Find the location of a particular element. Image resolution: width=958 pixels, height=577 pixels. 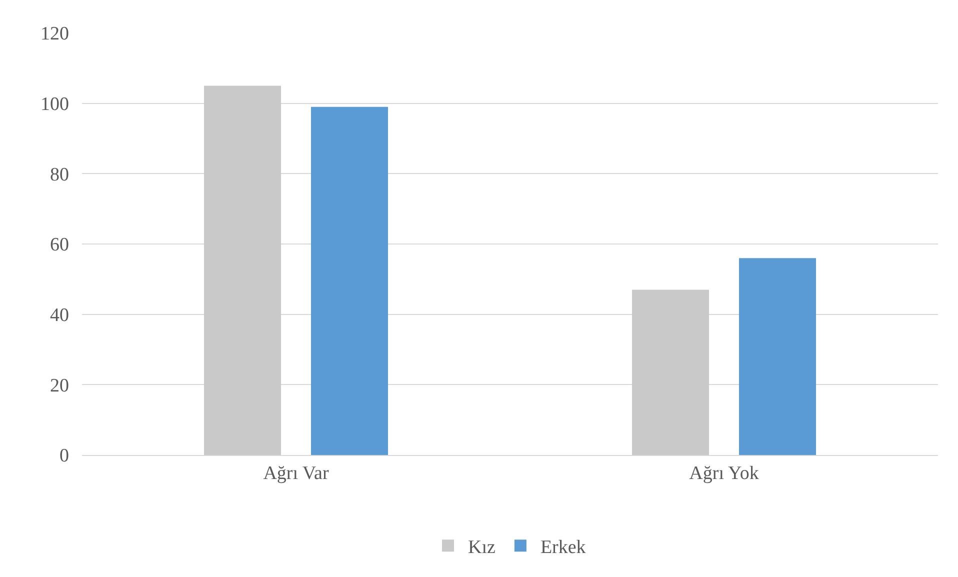

y-tick-label: 60 is located at coordinates (59, 245).